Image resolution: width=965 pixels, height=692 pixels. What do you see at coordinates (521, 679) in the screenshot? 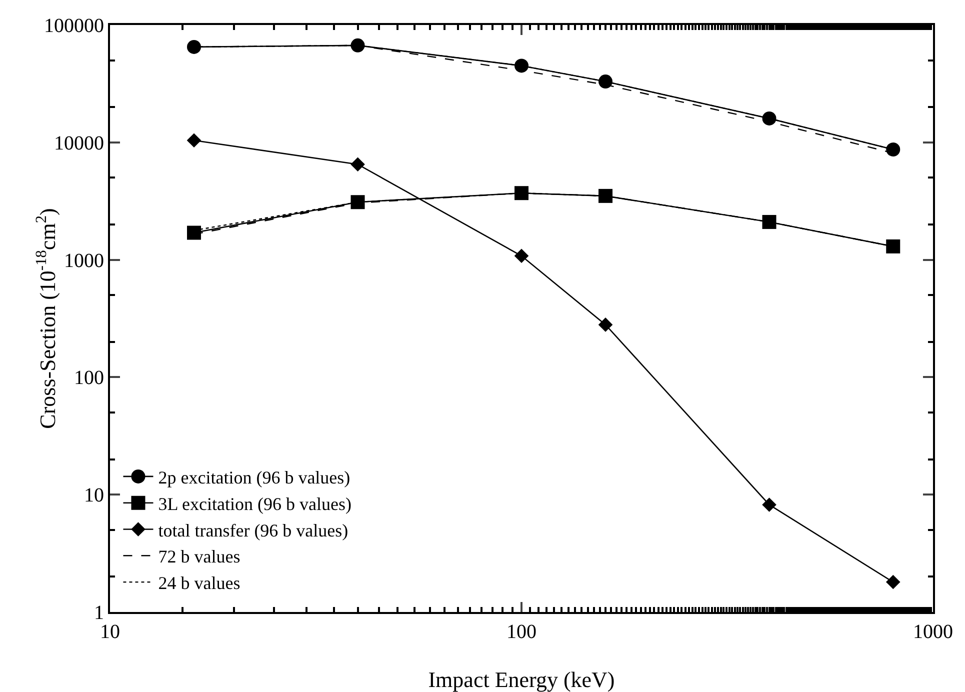
I see `x-axis-title: Impact Energy (keV)` at bounding box center [521, 679].